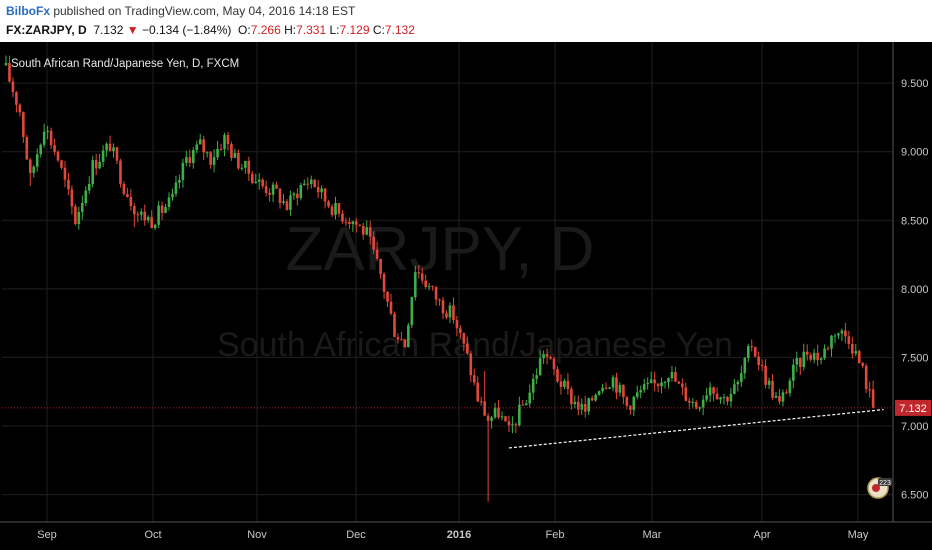 This screenshot has width=932, height=550. What do you see at coordinates (915, 496) in the screenshot?
I see `y-tick-label: 6.500` at bounding box center [915, 496].